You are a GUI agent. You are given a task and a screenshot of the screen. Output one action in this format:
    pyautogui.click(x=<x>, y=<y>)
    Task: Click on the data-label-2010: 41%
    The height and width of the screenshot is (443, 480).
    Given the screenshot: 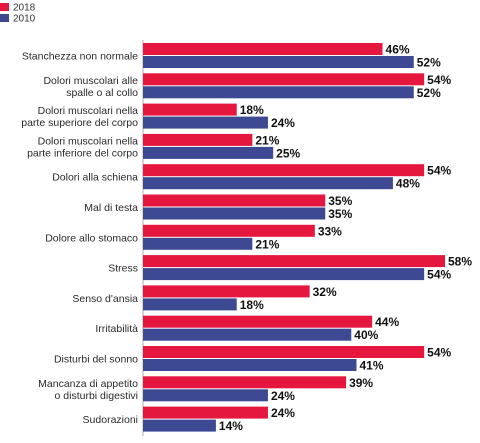 What is the action you would take?
    pyautogui.click(x=371, y=366)
    